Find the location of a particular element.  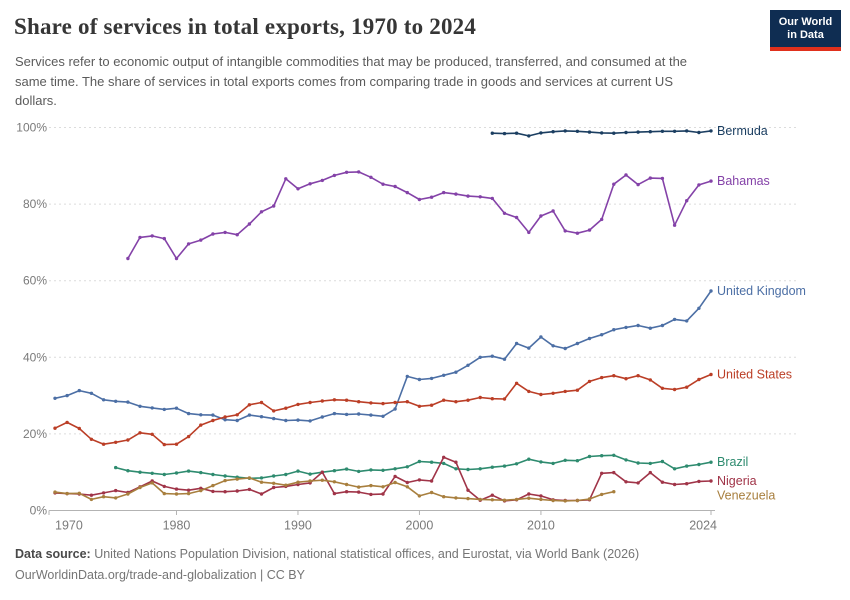

series-point-bermuda-2021 is located at coordinates (674, 131).